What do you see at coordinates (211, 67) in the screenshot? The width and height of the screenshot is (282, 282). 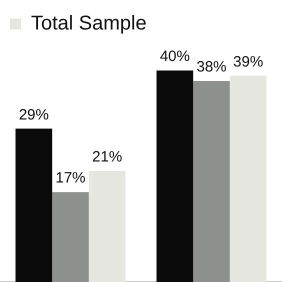 I see `data-label: 38%` at bounding box center [211, 67].